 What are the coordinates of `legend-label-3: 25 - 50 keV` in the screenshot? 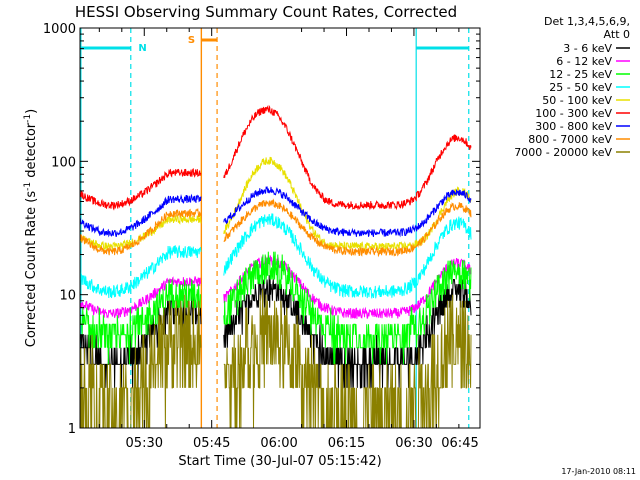 It's located at (580, 87).